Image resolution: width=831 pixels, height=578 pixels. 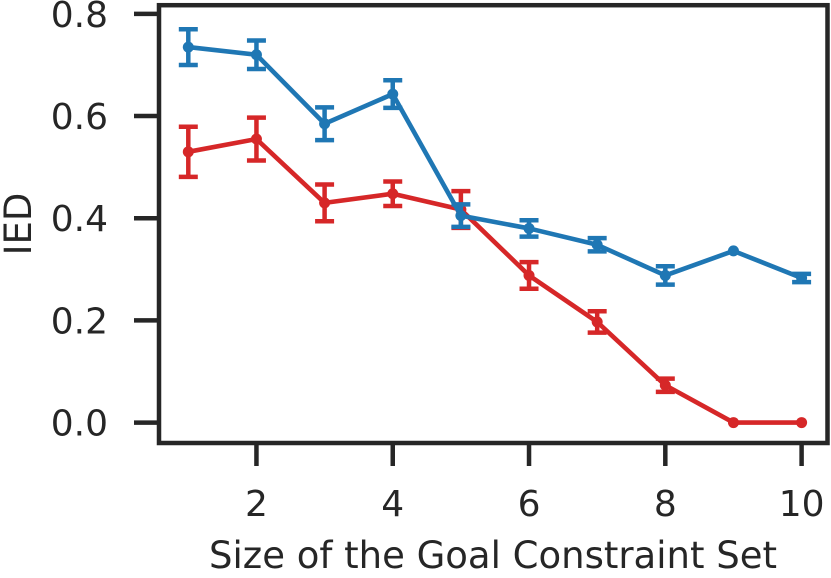 What do you see at coordinates (79, 424) in the screenshot?
I see `y-tick-label: 0.0` at bounding box center [79, 424].